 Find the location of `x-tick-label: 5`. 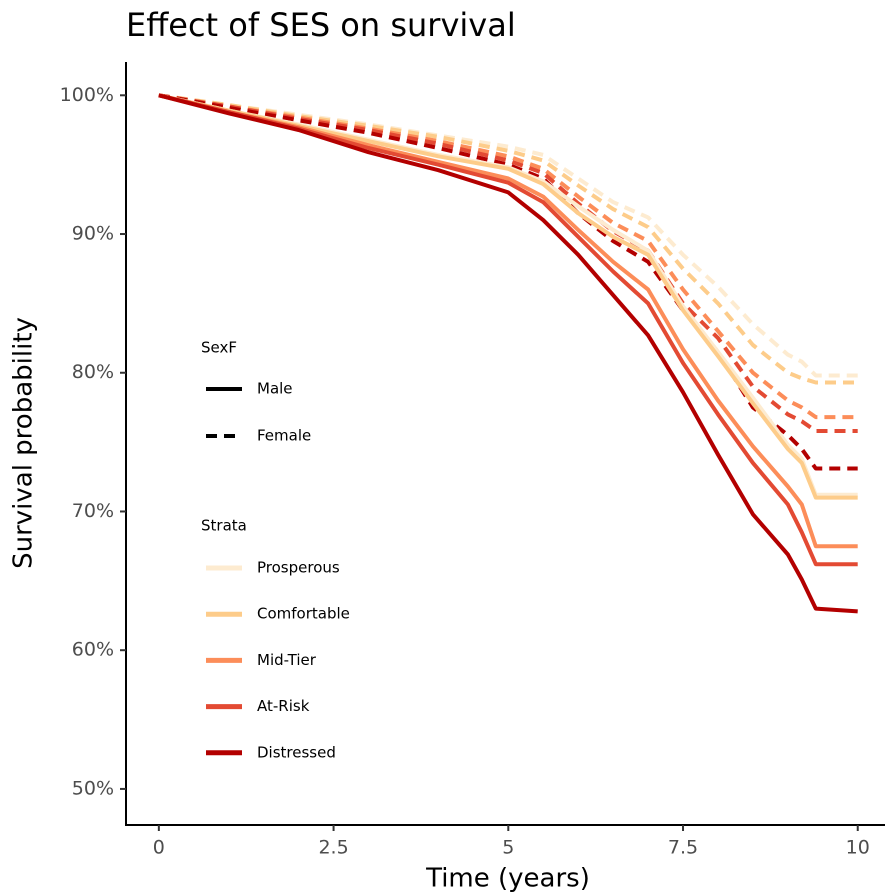

x-tick-label: 5 is located at coordinates (508, 848).